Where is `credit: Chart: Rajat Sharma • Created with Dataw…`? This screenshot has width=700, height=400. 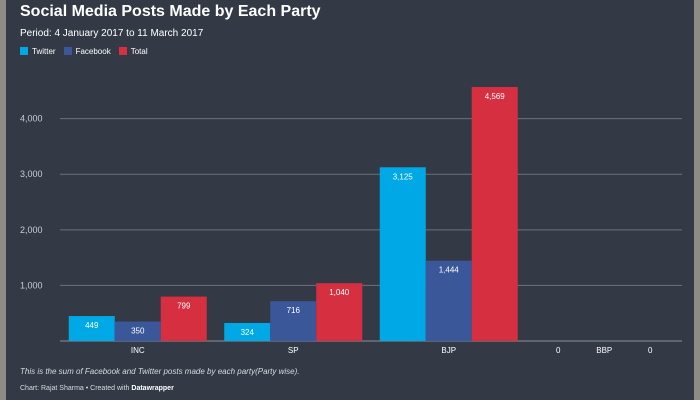 credit: Chart: Rajat Sharma • Created with Dataw… is located at coordinates (97, 388).